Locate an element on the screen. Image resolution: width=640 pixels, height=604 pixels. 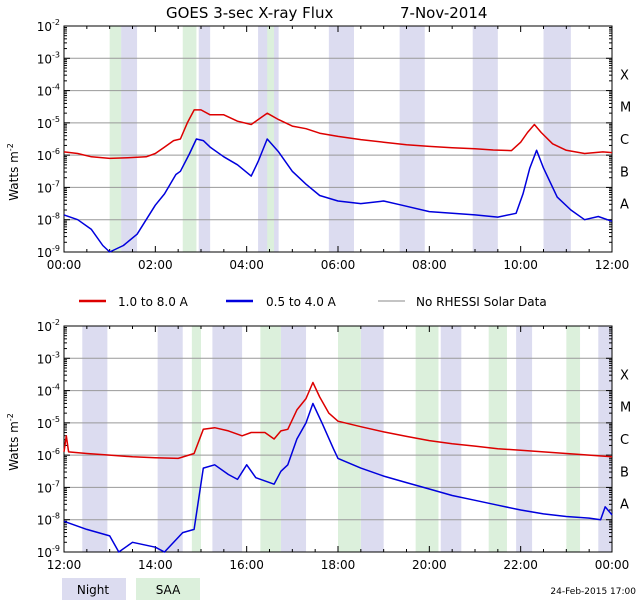
band-legend: Night SAA is located at coordinates (131, 589).